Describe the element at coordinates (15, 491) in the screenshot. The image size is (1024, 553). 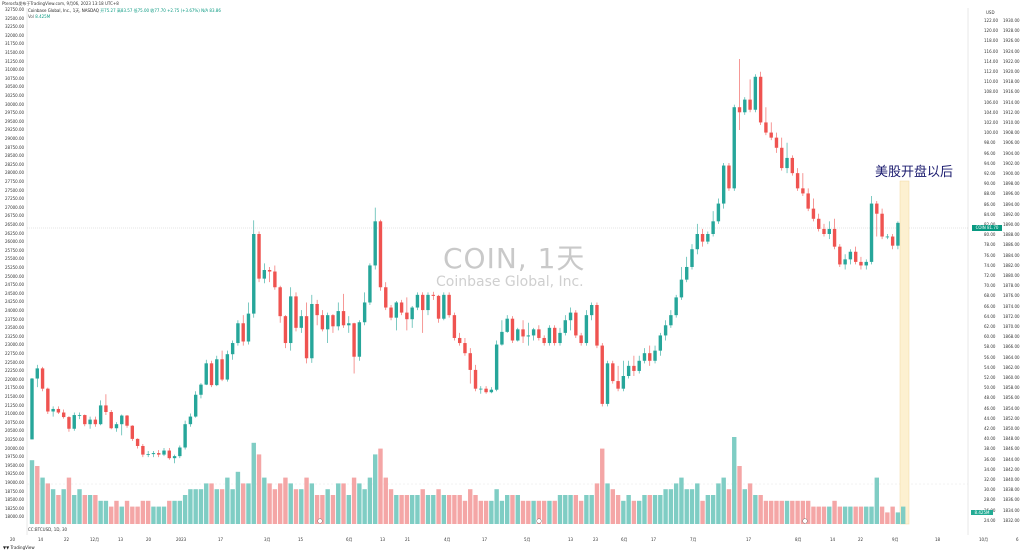
I see `left-tick-label: 18750.00` at that location.